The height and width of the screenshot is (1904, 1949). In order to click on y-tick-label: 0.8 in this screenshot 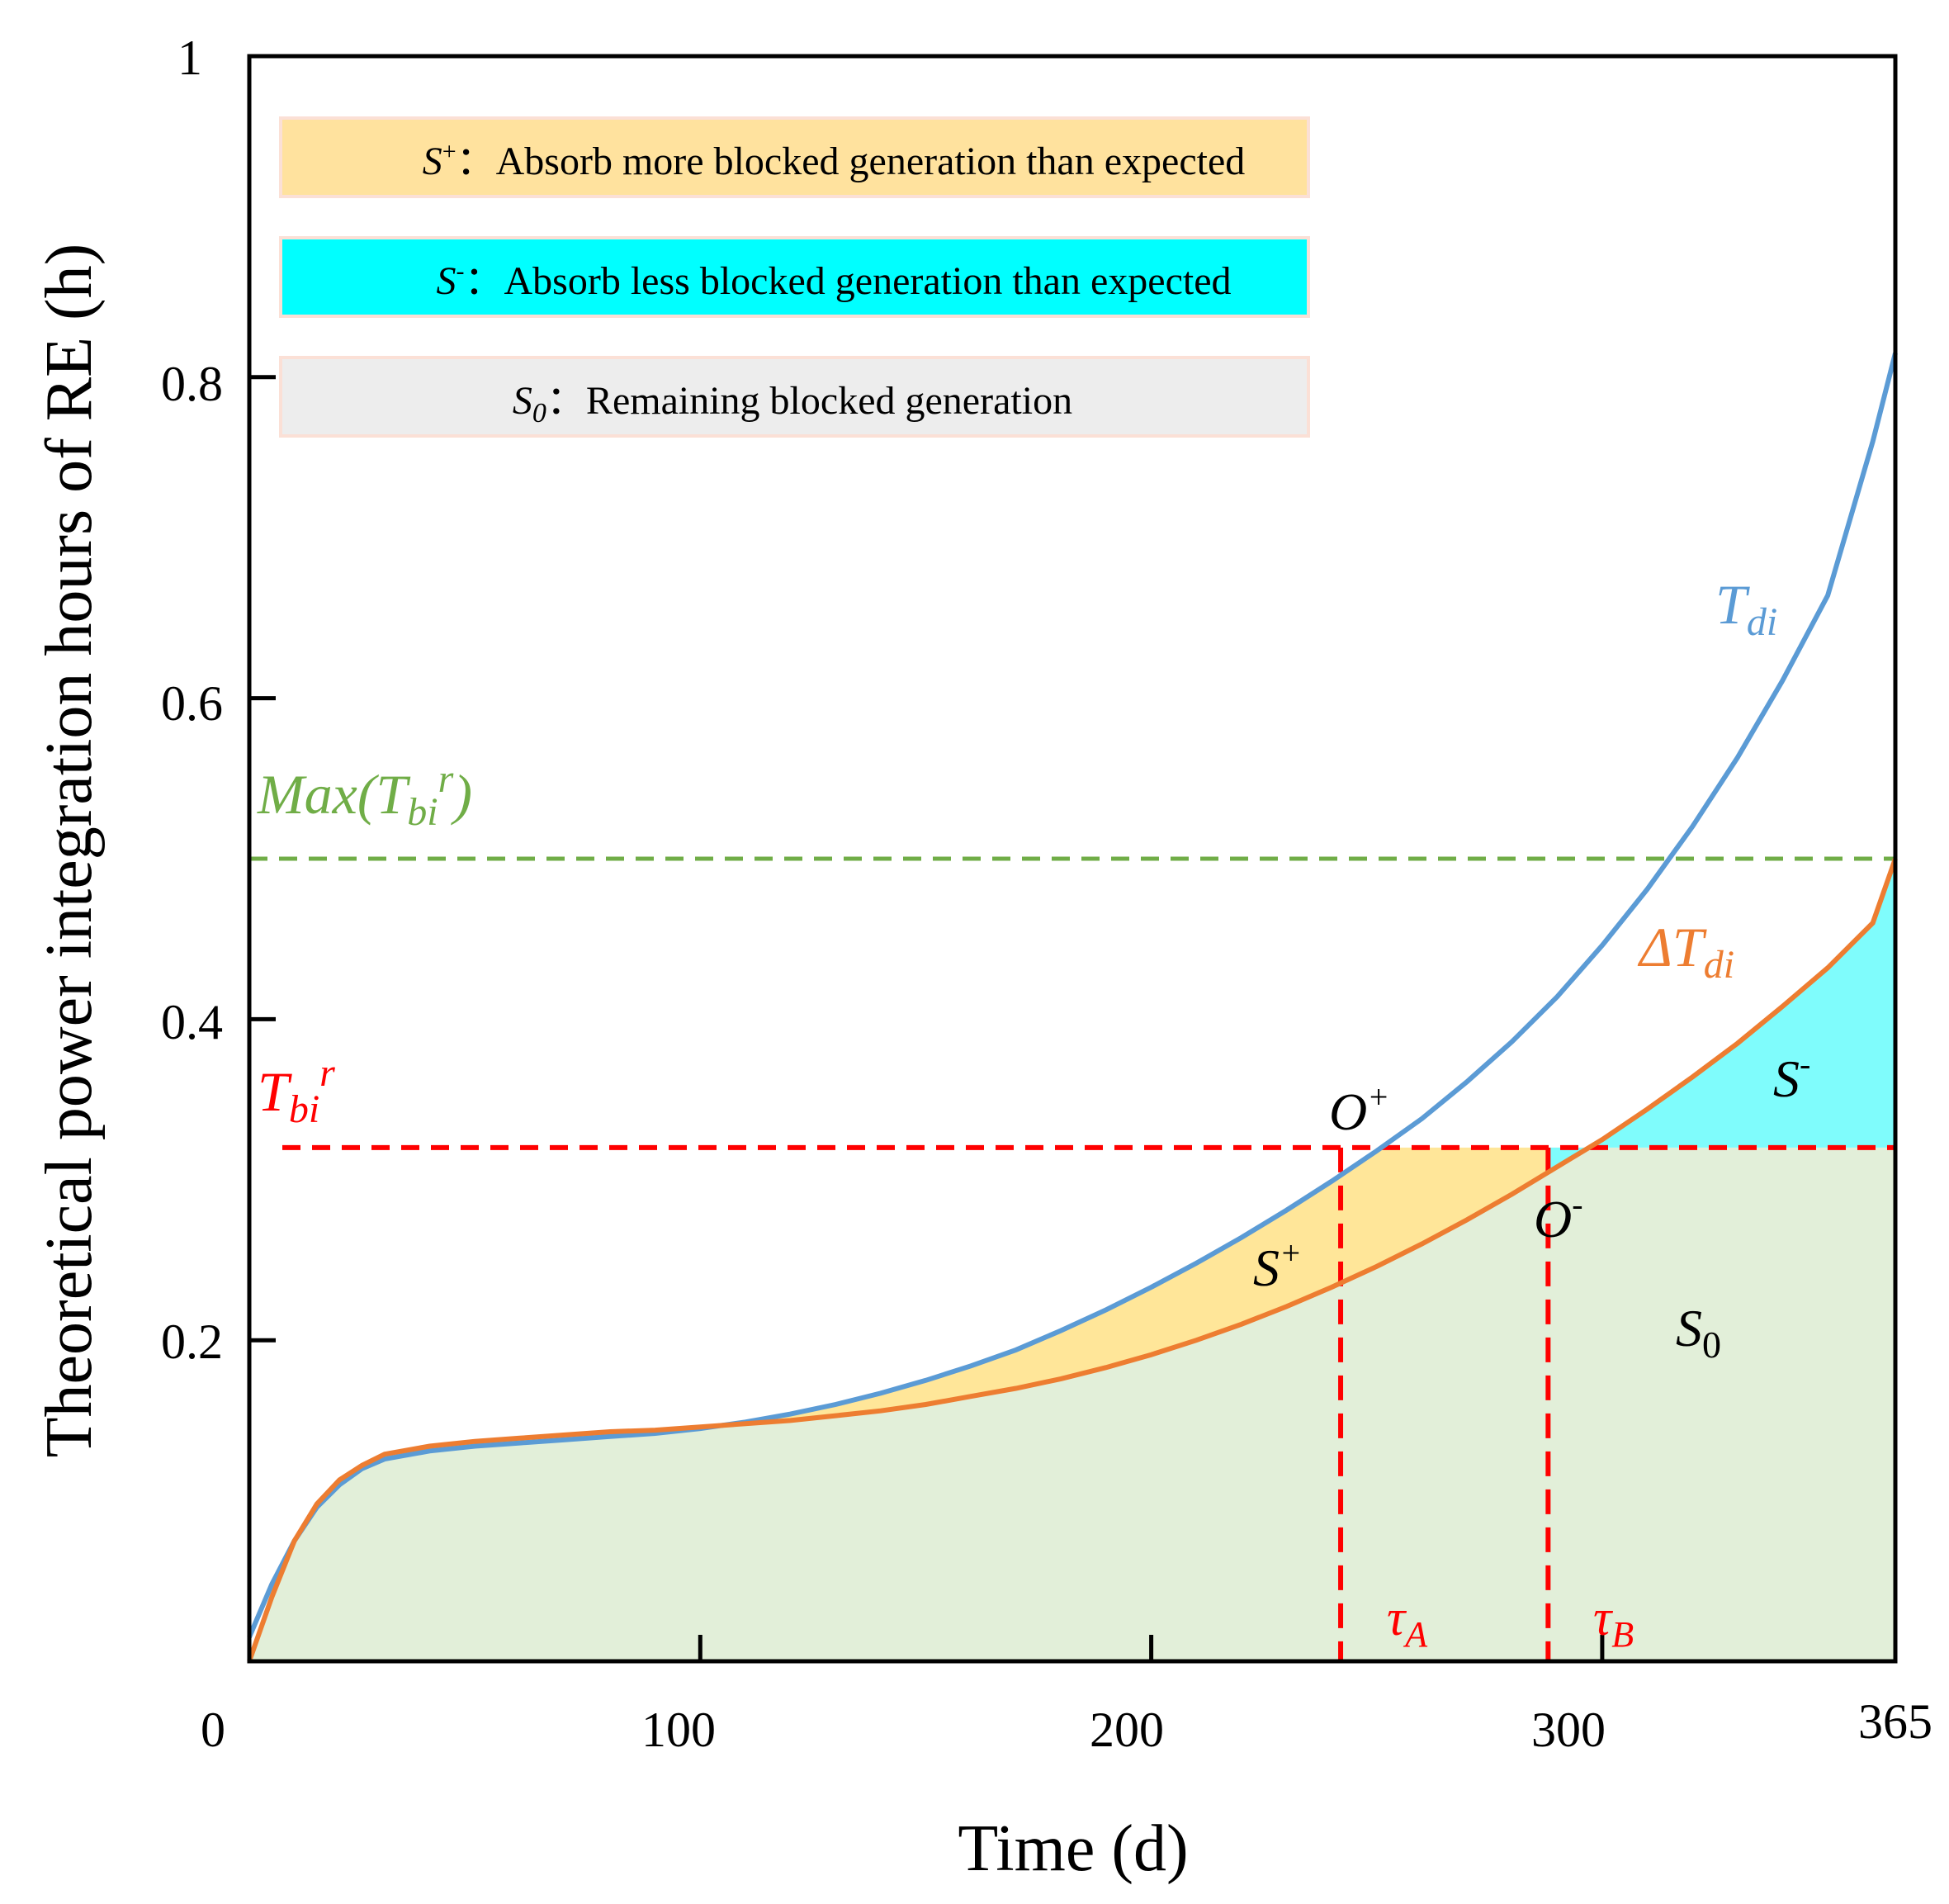, I will do `click(192, 384)`.